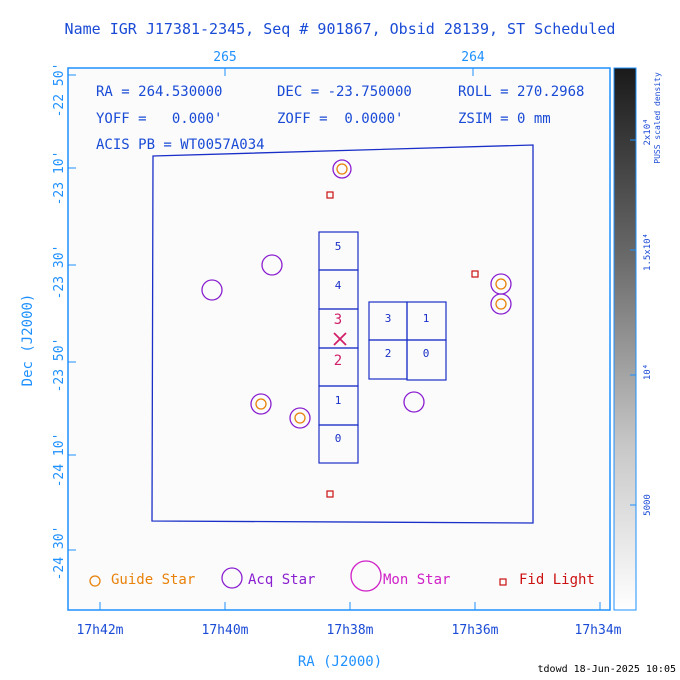 This screenshot has width=680, height=680. I want to click on fid-lights, so click(402, 344).